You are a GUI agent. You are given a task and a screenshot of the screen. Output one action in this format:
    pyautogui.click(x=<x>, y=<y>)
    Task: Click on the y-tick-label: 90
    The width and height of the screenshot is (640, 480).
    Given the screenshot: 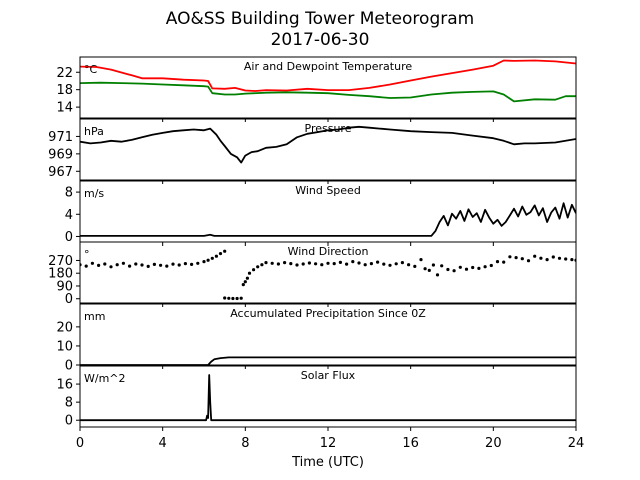 What is the action you would take?
    pyautogui.click(x=64, y=286)
    